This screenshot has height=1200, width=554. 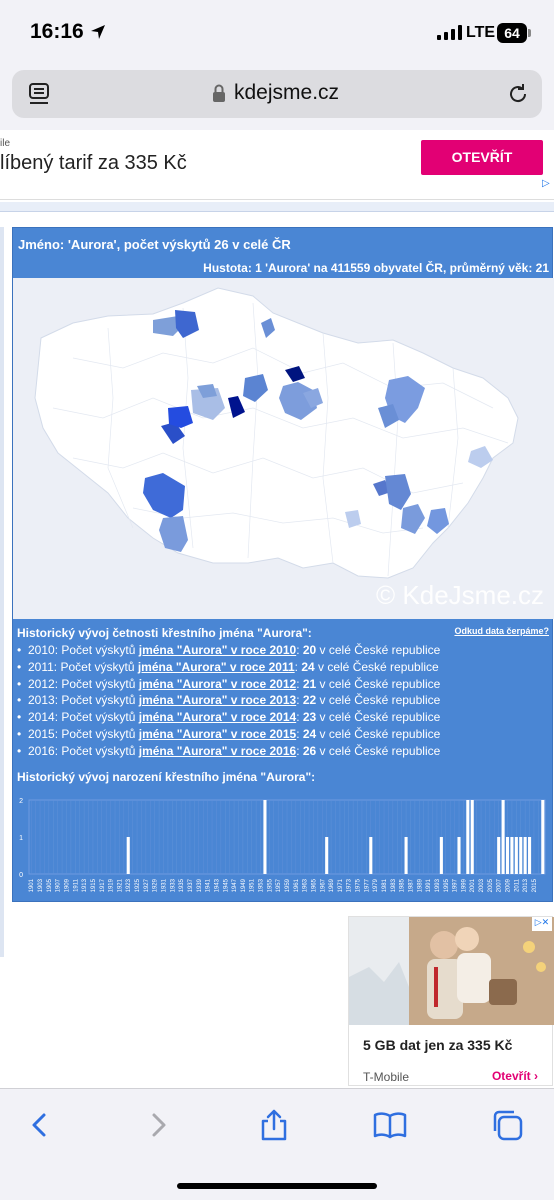 What do you see at coordinates (217, 734) in the screenshot?
I see `year-link: jména "Aurora" v roce 2015` at bounding box center [217, 734].